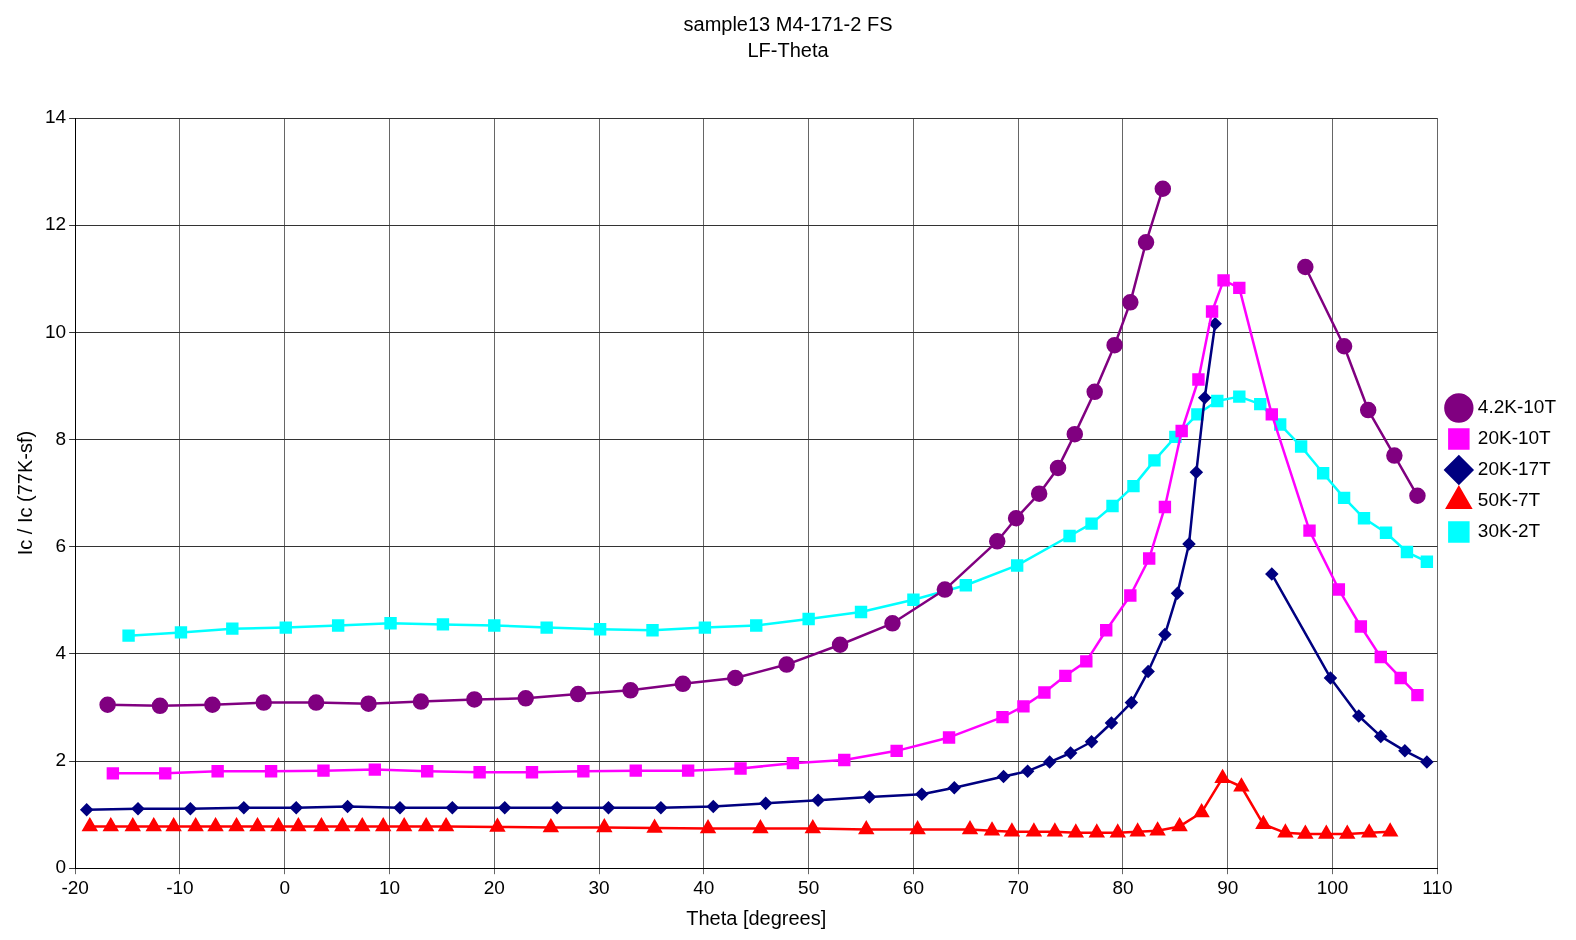  What do you see at coordinates (1514, 469) in the screenshot?
I see `legend-label: 20K-17T` at bounding box center [1514, 469].